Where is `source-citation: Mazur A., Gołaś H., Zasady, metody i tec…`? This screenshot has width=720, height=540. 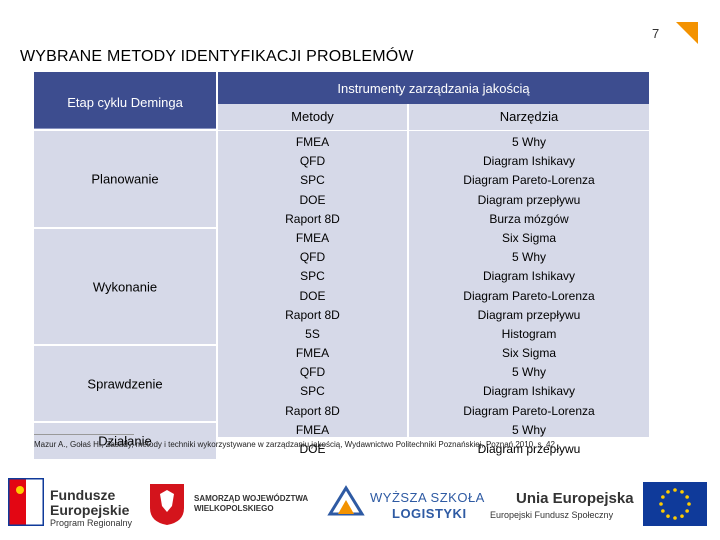
source-citation: Mazur A., Gołaś H., Zasady, metody i tec… is located at coordinates (294, 444).